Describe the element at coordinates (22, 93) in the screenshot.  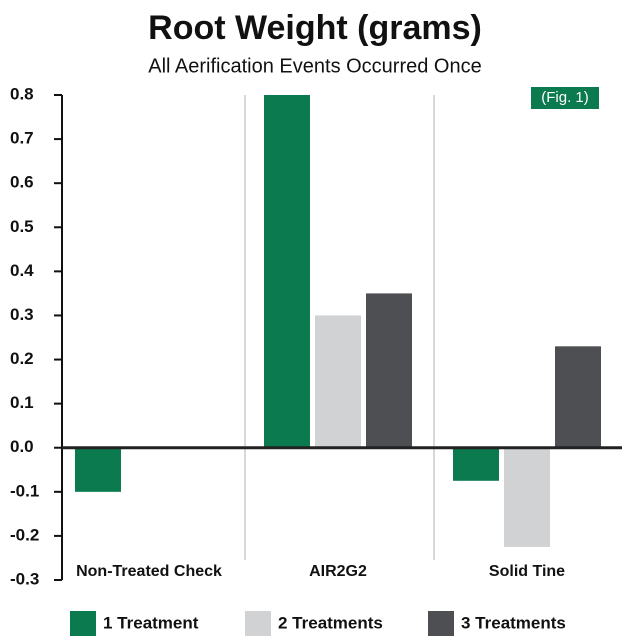
I see `y-tick-label: 0.8` at that location.